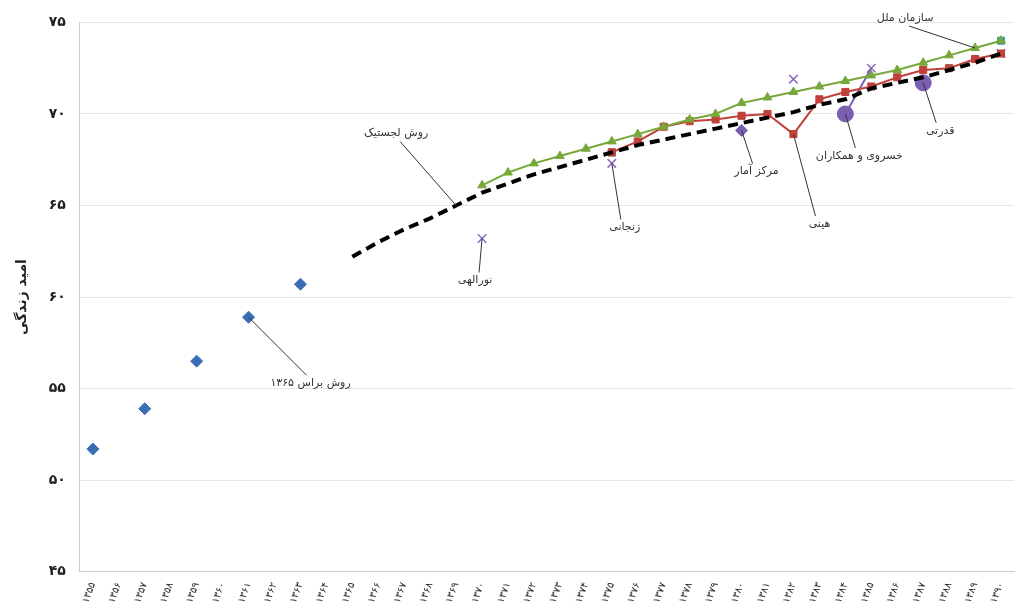 The image size is (1023, 612). I want to click on x-tick-label: ۱۳۷۸, so click(685, 592).